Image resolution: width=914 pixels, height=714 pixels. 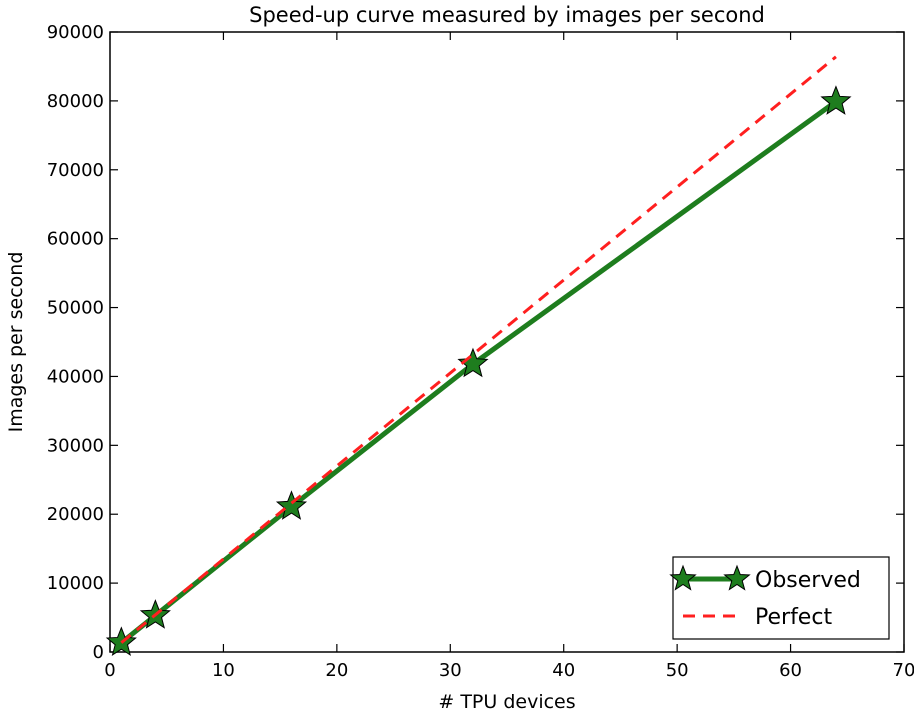 I want to click on x-tick-label: 50, so click(x=677, y=670).